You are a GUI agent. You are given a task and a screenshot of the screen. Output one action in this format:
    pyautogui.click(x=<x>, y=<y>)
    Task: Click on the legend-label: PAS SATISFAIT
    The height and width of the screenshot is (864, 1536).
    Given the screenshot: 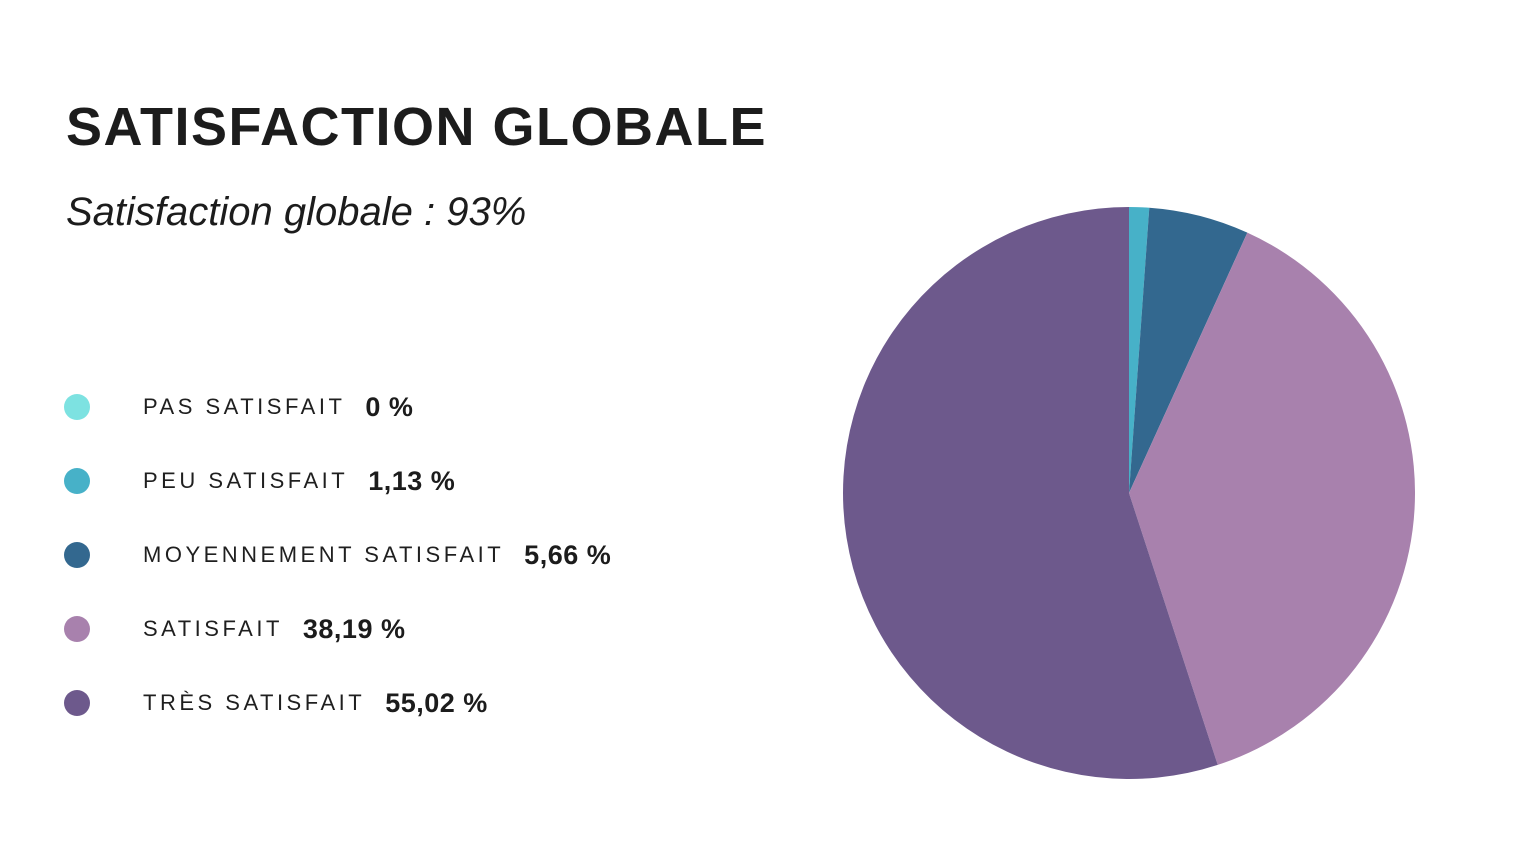 What is the action you would take?
    pyautogui.click(x=244, y=406)
    